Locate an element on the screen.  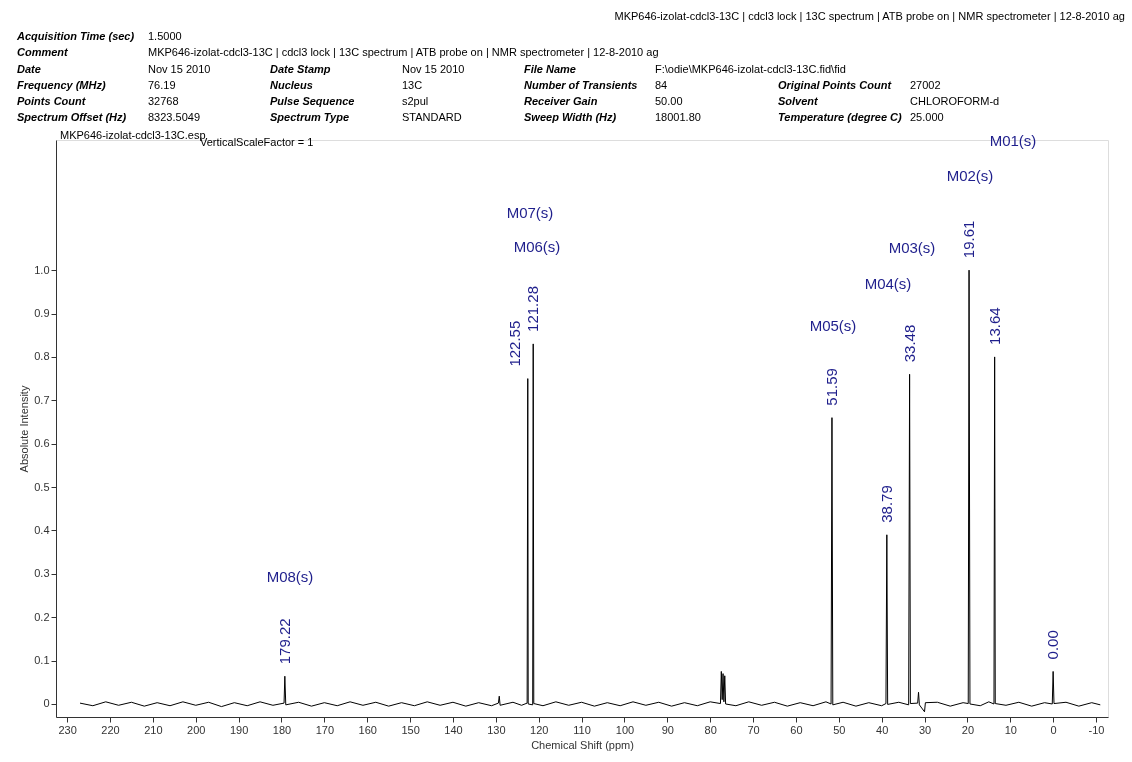
text: Number of Transients is located at coordinates (581, 85).